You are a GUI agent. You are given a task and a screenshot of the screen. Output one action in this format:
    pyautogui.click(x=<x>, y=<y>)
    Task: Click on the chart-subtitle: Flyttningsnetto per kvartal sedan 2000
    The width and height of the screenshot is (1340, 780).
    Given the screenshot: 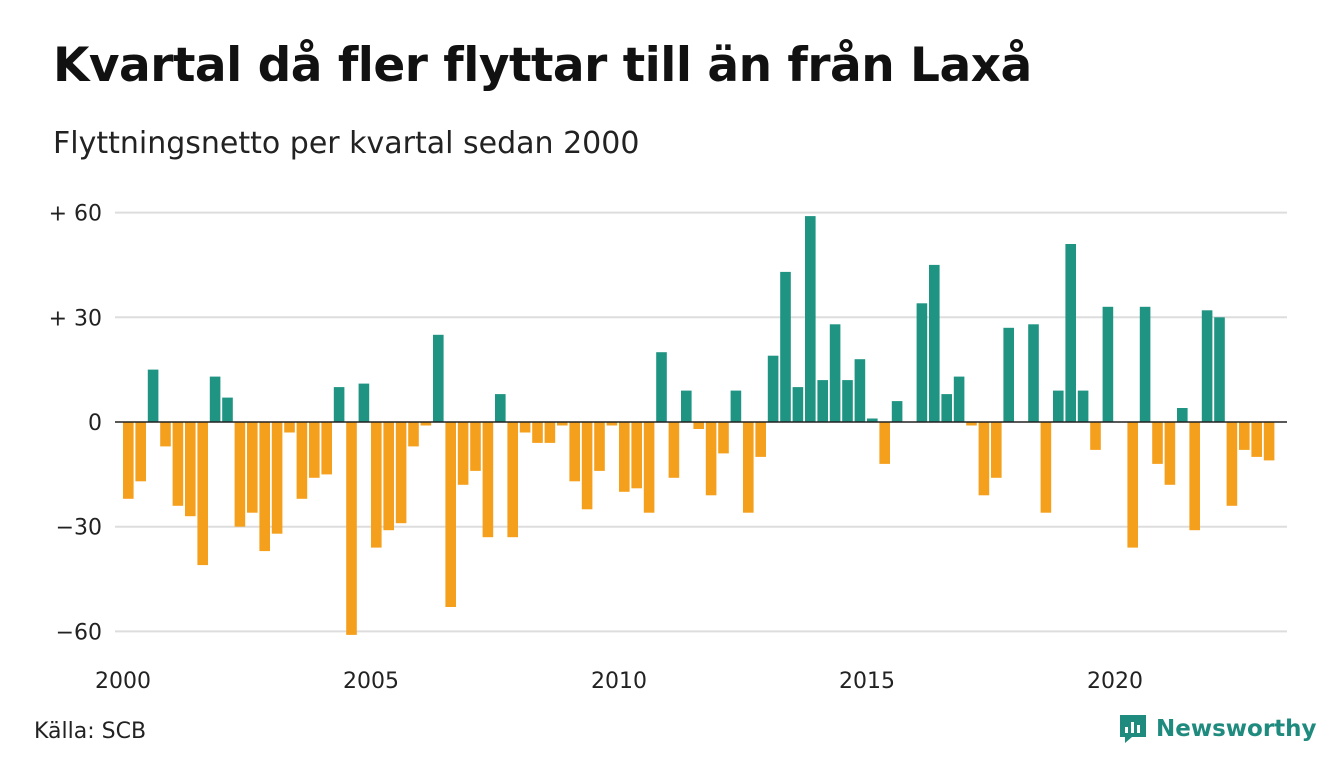 What is the action you would take?
    pyautogui.click(x=346, y=143)
    